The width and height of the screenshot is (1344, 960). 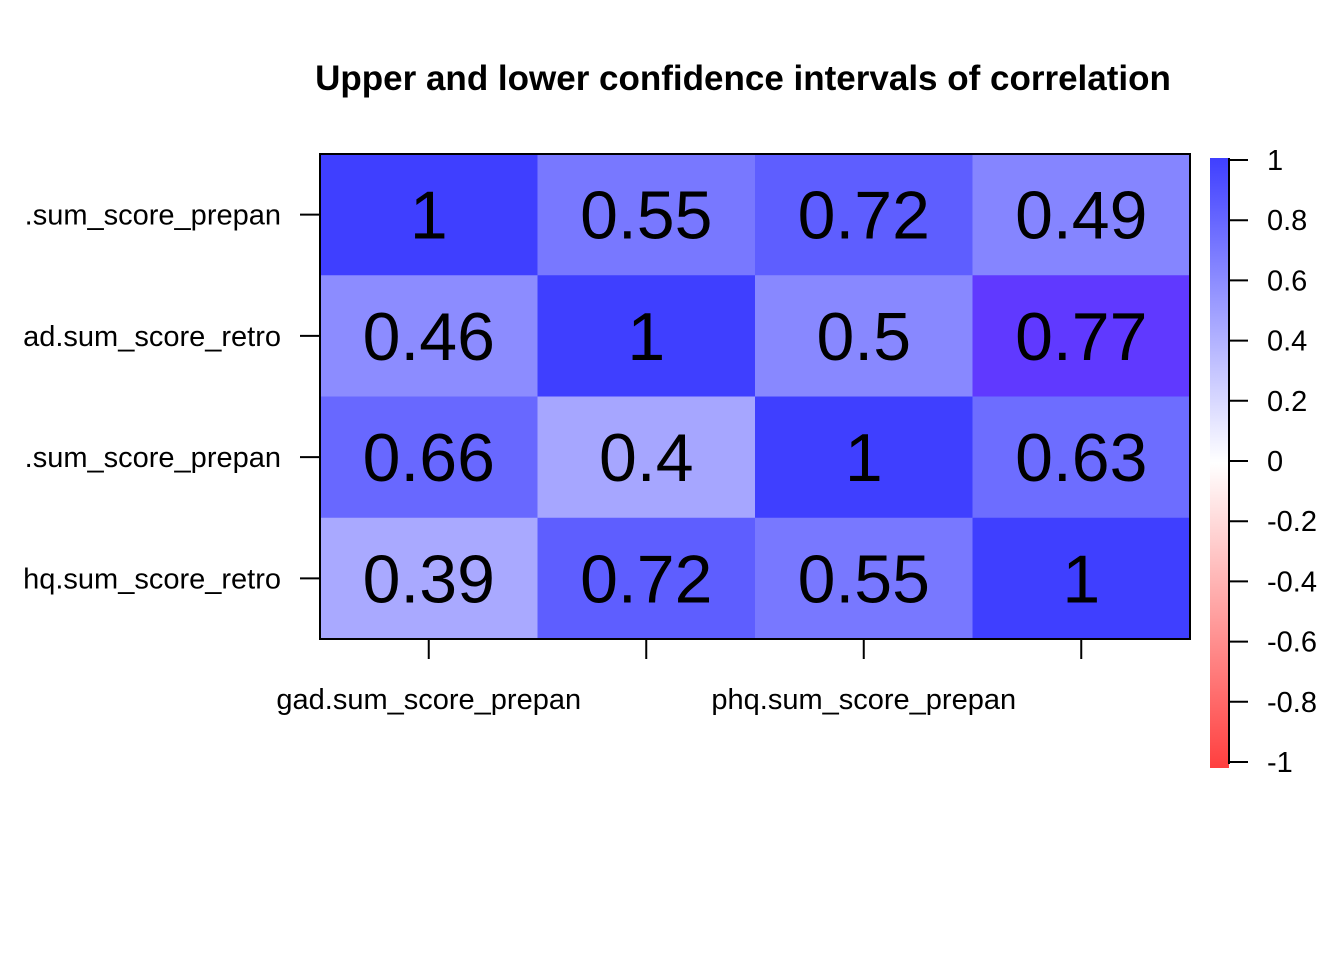 I want to click on cell-value-label: 0.5, so click(x=863, y=337).